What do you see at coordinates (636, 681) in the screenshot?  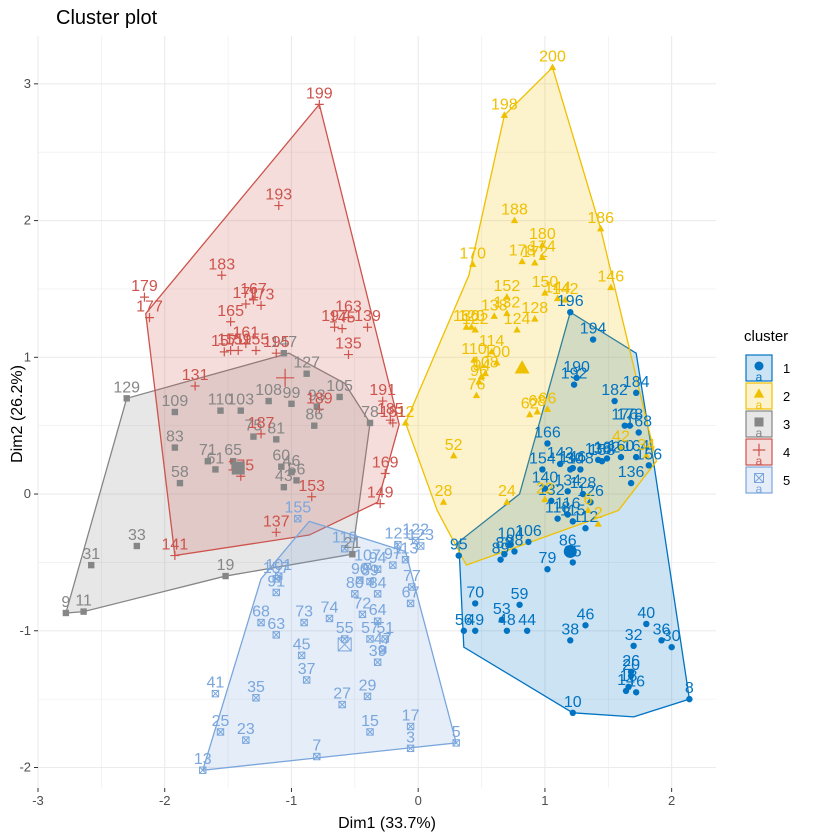 I see `cluster-1-point-label: 16` at bounding box center [636, 681].